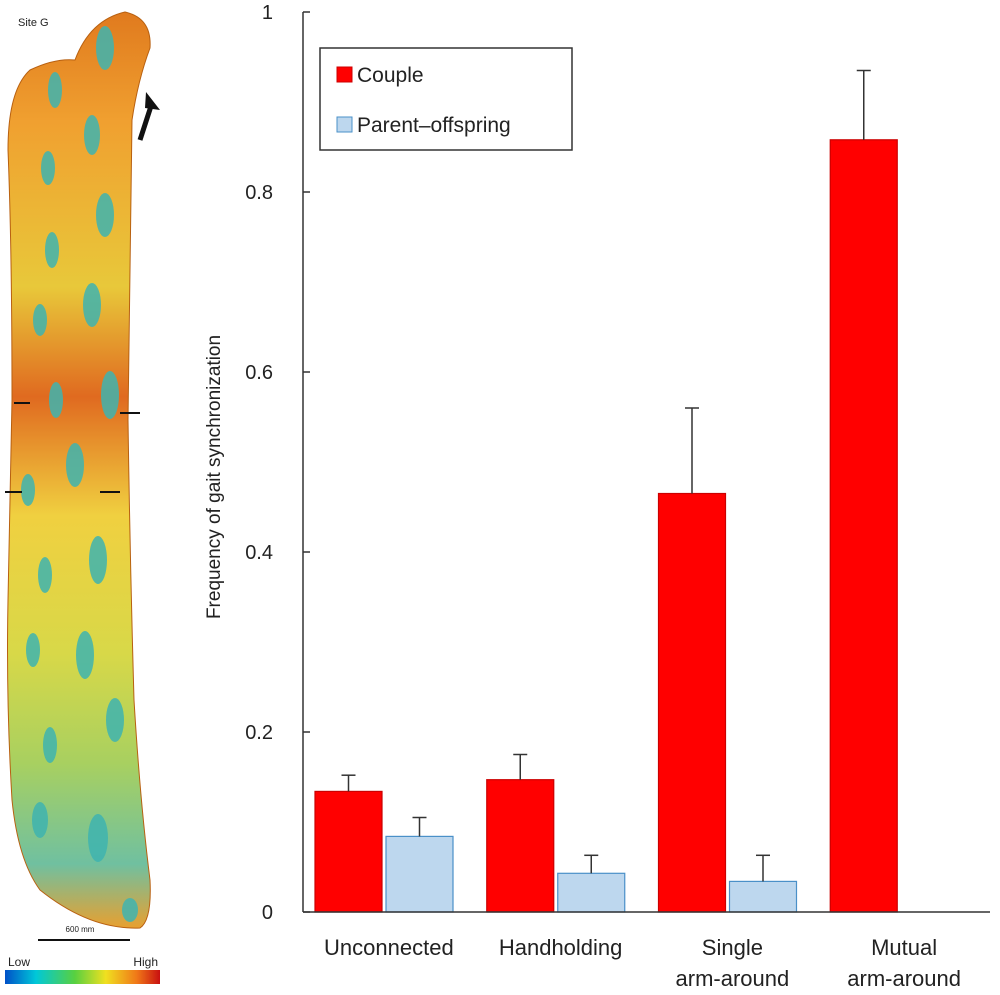 The height and width of the screenshot is (995, 1000). What do you see at coordinates (33, 23) in the screenshot?
I see `site-label: Site G` at bounding box center [33, 23].